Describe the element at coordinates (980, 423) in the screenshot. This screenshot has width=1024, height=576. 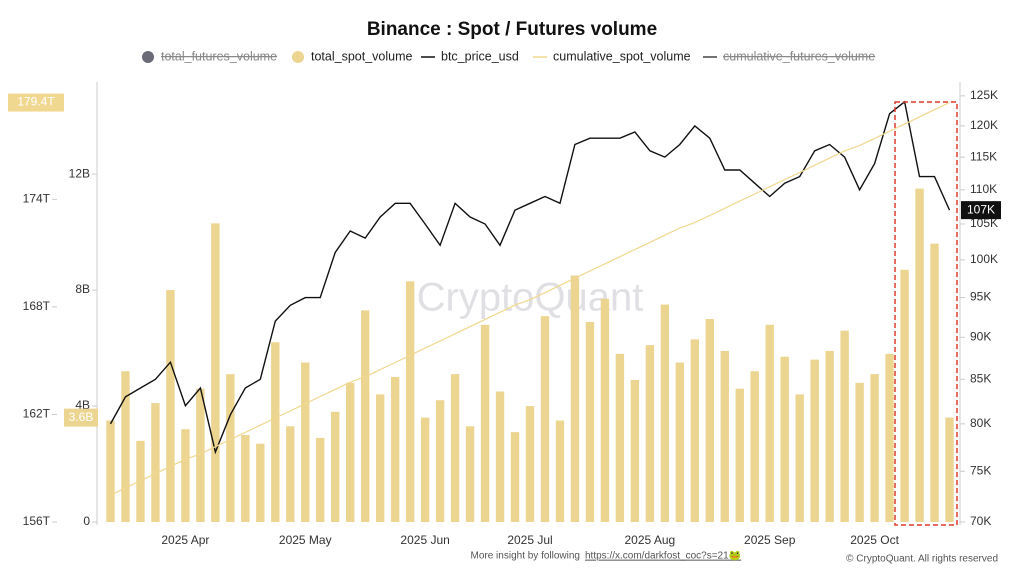
I see `y2-tick-label: 80K` at that location.